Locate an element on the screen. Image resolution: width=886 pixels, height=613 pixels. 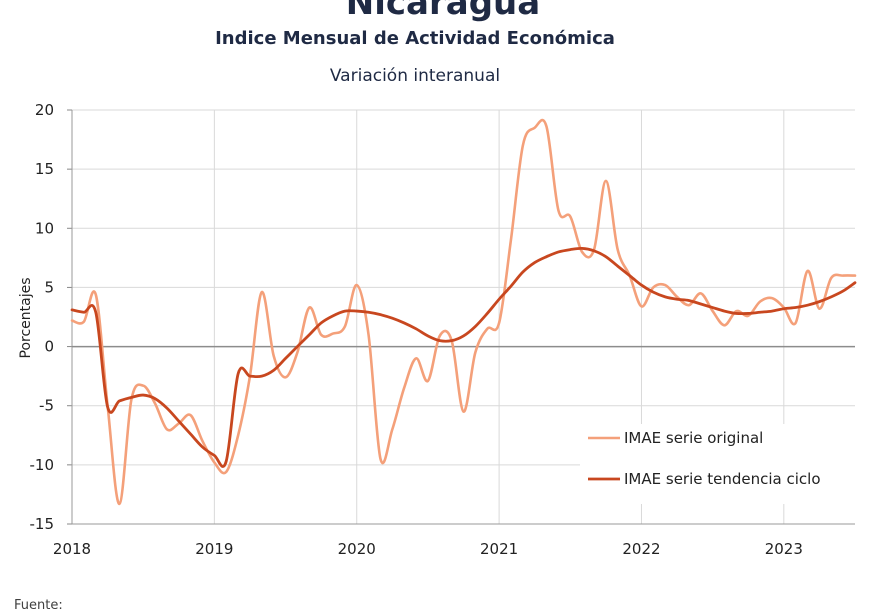
y-tick-label: 10 is located at coordinates (44, 228).